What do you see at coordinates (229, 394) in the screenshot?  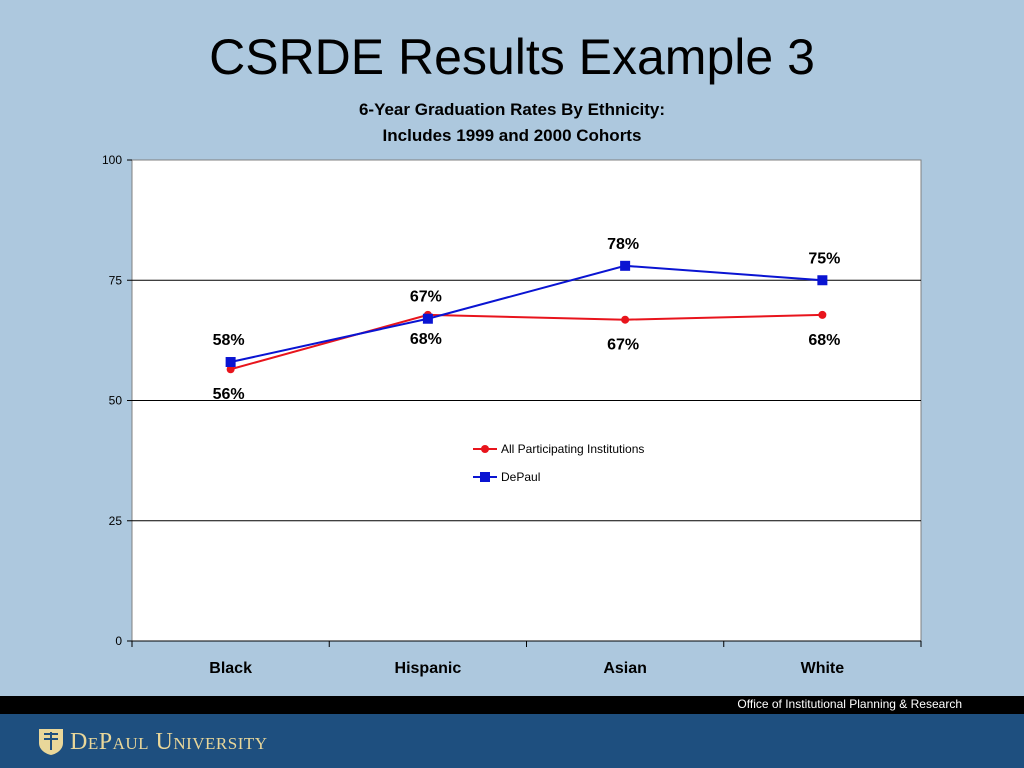 I see `data-label: 56%` at bounding box center [229, 394].